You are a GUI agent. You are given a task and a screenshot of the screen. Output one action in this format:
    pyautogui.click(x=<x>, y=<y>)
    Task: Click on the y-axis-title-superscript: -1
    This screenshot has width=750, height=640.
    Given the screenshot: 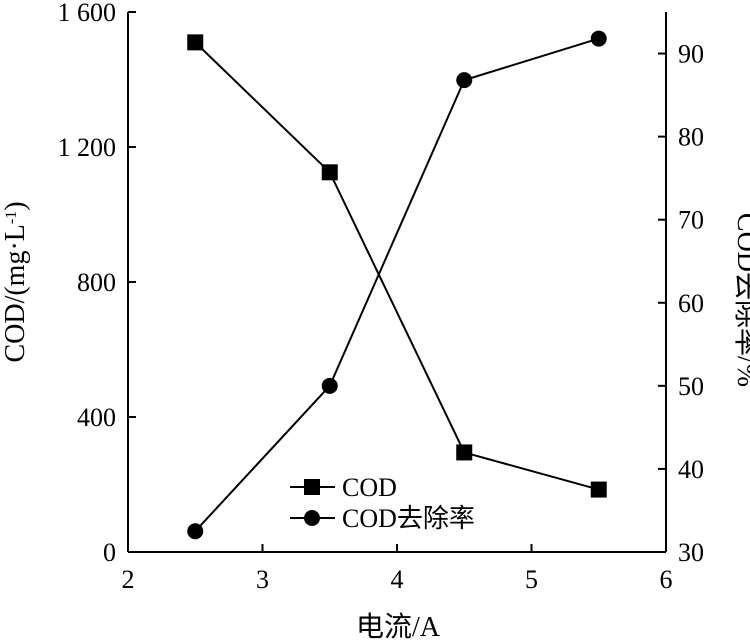 What is the action you would take?
    pyautogui.click(x=11, y=217)
    